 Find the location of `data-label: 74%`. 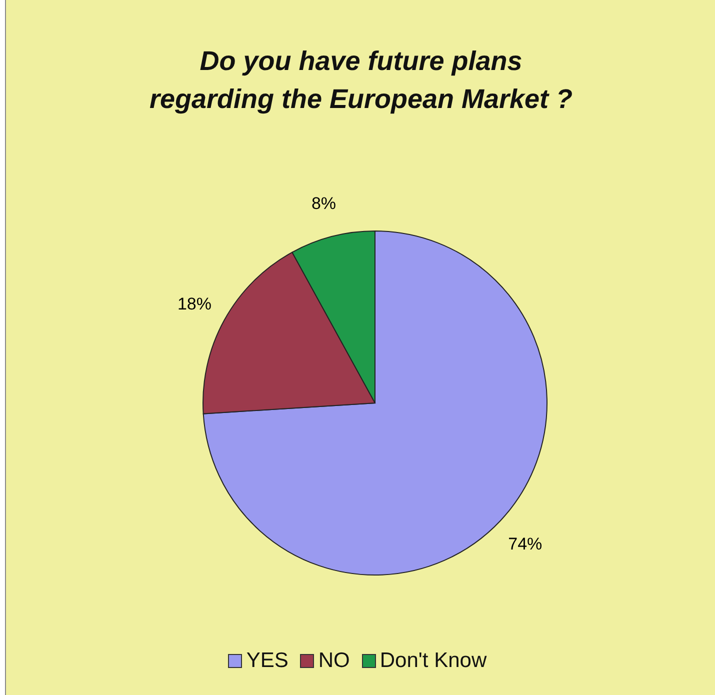

data-label: 74% is located at coordinates (525, 544).